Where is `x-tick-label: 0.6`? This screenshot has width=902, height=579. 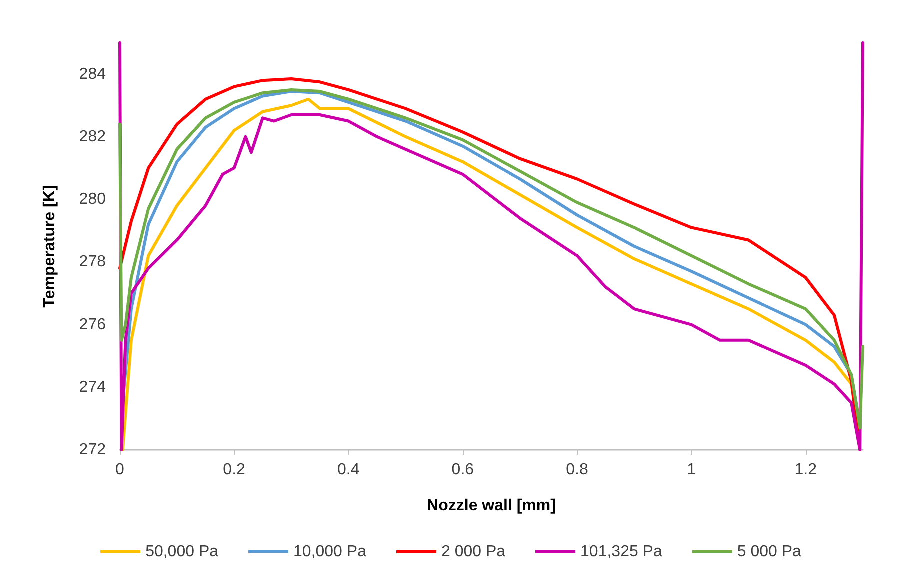 x-tick-label: 0.6 is located at coordinates (463, 470).